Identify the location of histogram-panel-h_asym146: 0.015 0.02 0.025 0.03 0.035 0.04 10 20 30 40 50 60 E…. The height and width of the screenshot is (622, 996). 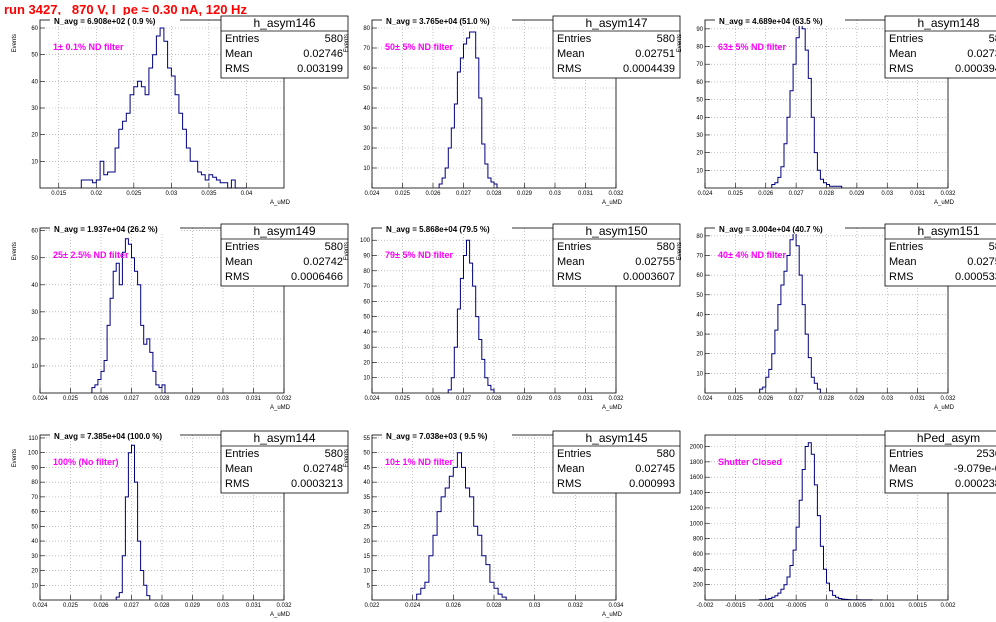
(180, 110).